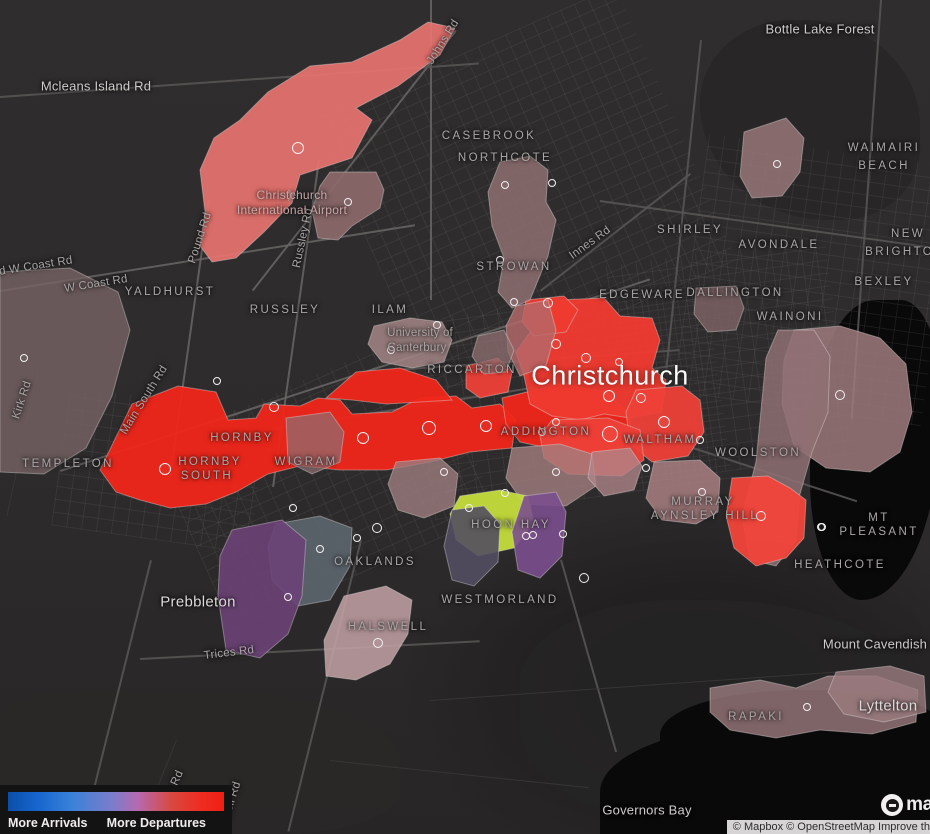  I want to click on univ-canterbury-zone, so click(410, 343).